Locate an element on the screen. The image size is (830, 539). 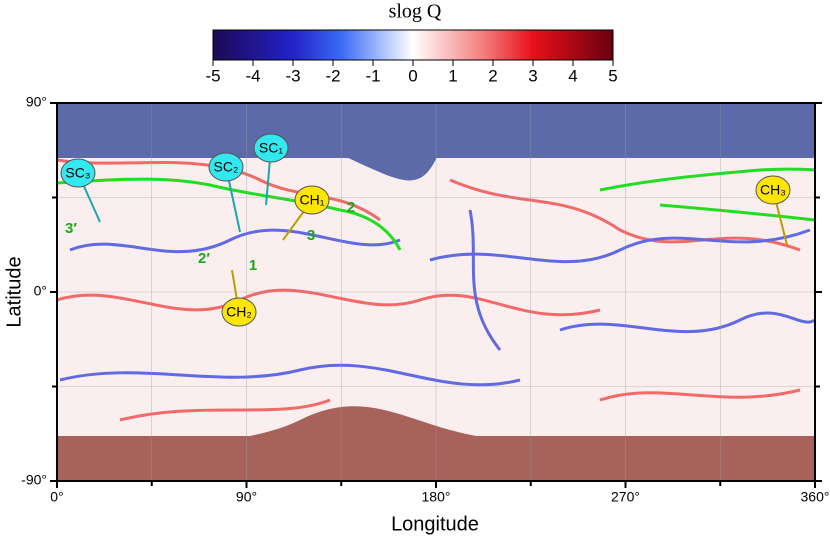
x-tick-label: 0° is located at coordinates (56, 497).